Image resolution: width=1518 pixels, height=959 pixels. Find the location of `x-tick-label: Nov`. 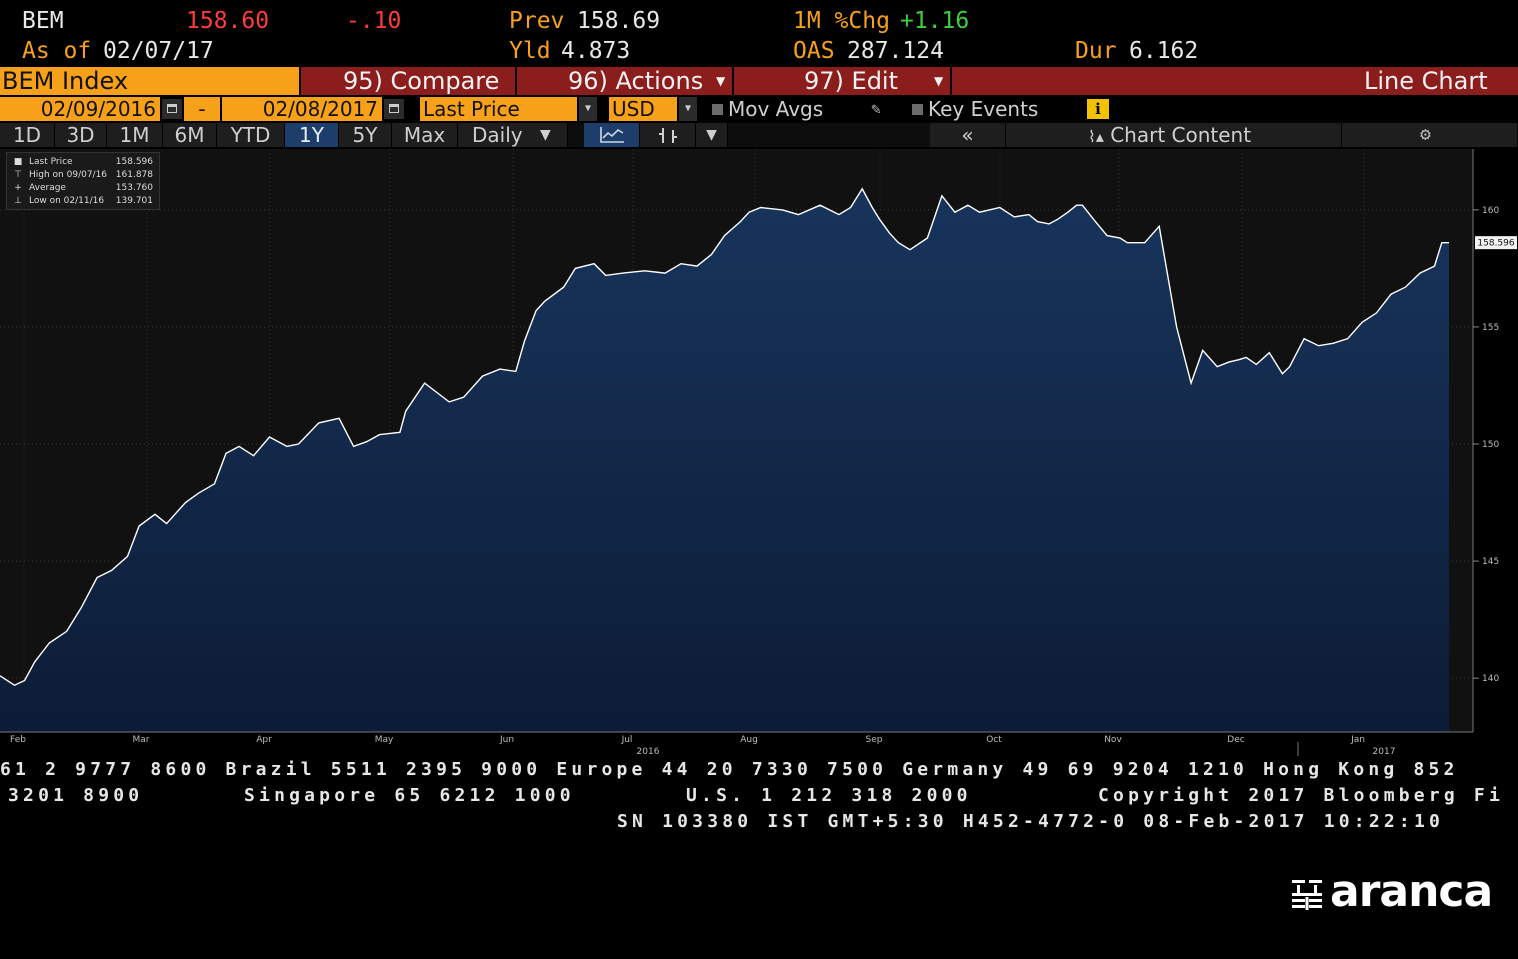

x-tick-label: Nov is located at coordinates (1113, 740).